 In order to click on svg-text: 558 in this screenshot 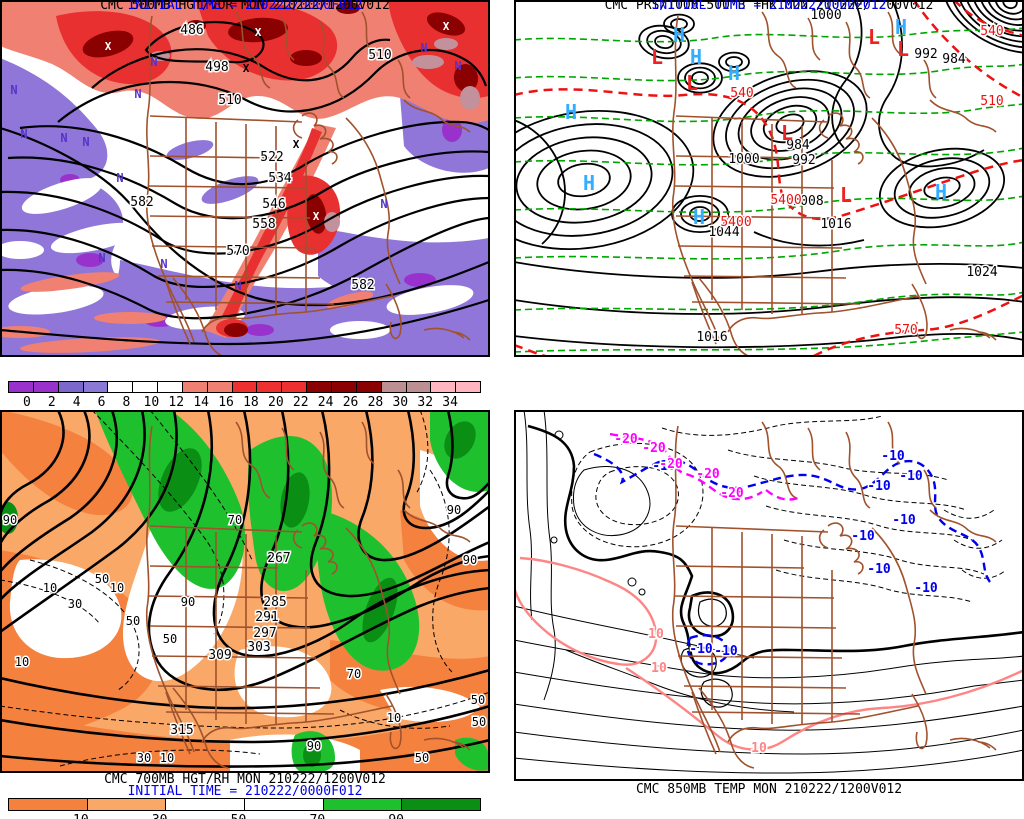, I will do `click(263, 224)`.